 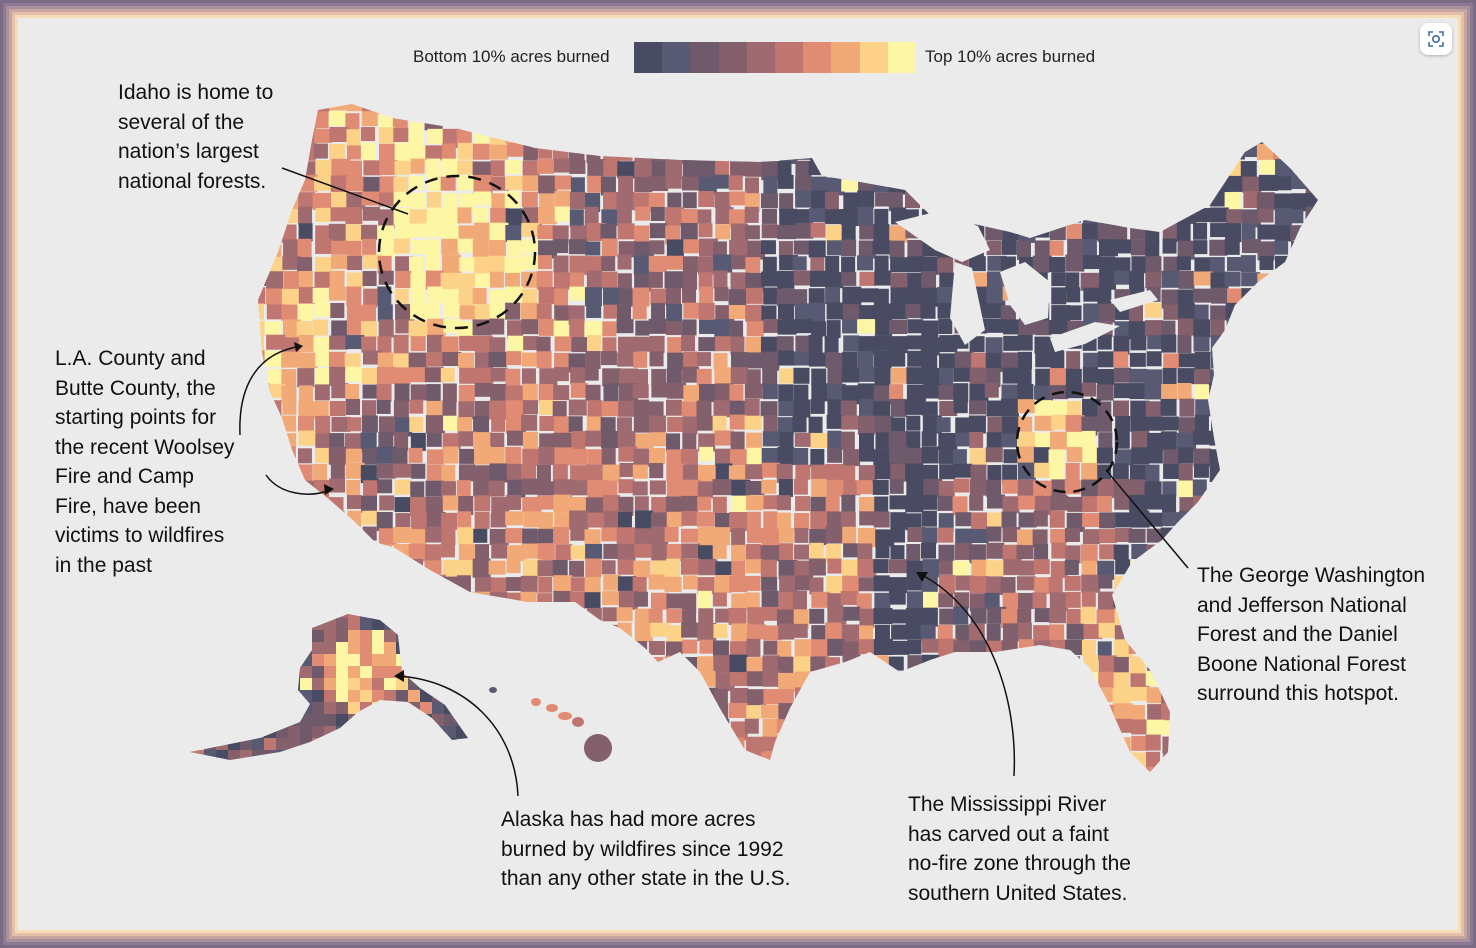 What do you see at coordinates (1436, 39) in the screenshot?
I see `focus-button` at bounding box center [1436, 39].